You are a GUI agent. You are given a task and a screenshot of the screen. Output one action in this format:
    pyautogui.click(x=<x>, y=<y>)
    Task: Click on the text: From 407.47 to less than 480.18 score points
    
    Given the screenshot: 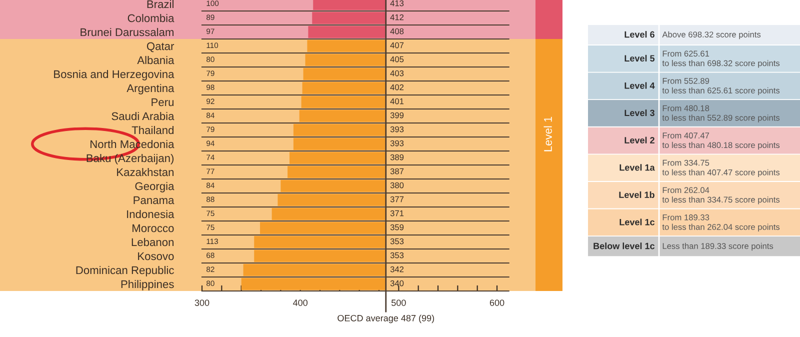 What is the action you would take?
    pyautogui.click(x=721, y=141)
    